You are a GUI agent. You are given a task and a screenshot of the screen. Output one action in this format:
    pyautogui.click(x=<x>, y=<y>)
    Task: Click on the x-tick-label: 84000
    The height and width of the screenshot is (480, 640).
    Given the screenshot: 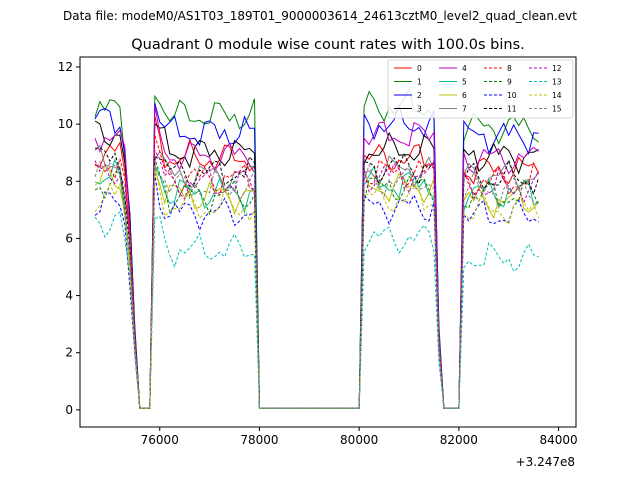 What is the action you would take?
    pyautogui.click(x=558, y=440)
    